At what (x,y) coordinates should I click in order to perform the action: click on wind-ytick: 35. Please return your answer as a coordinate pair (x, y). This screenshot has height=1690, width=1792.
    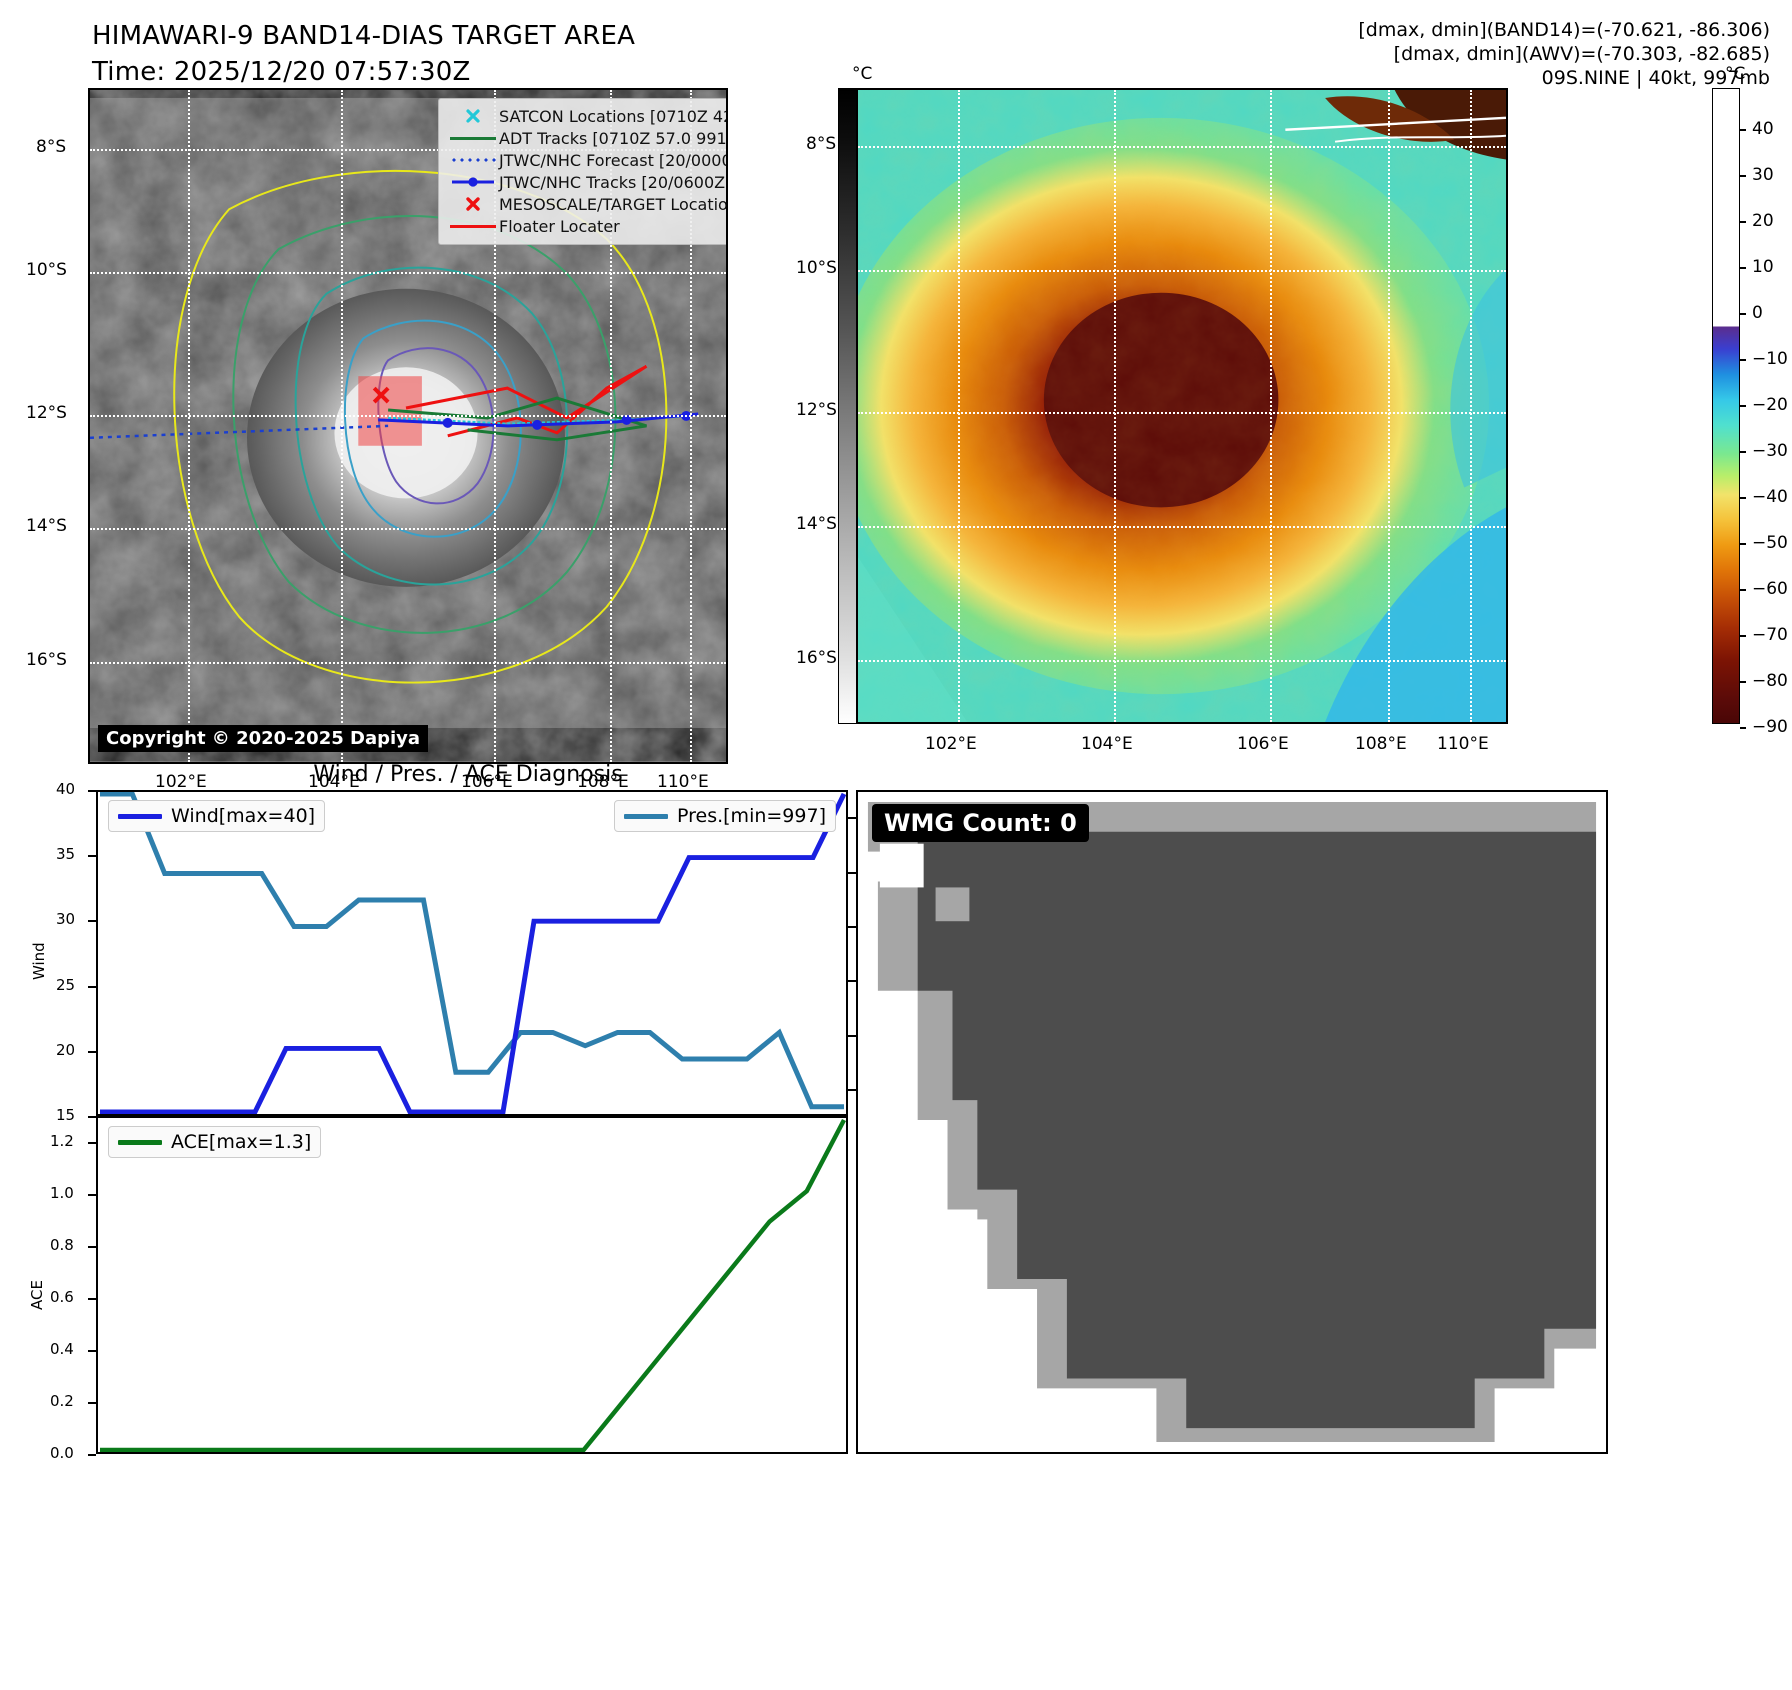
    Looking at the image, I should click on (66, 854).